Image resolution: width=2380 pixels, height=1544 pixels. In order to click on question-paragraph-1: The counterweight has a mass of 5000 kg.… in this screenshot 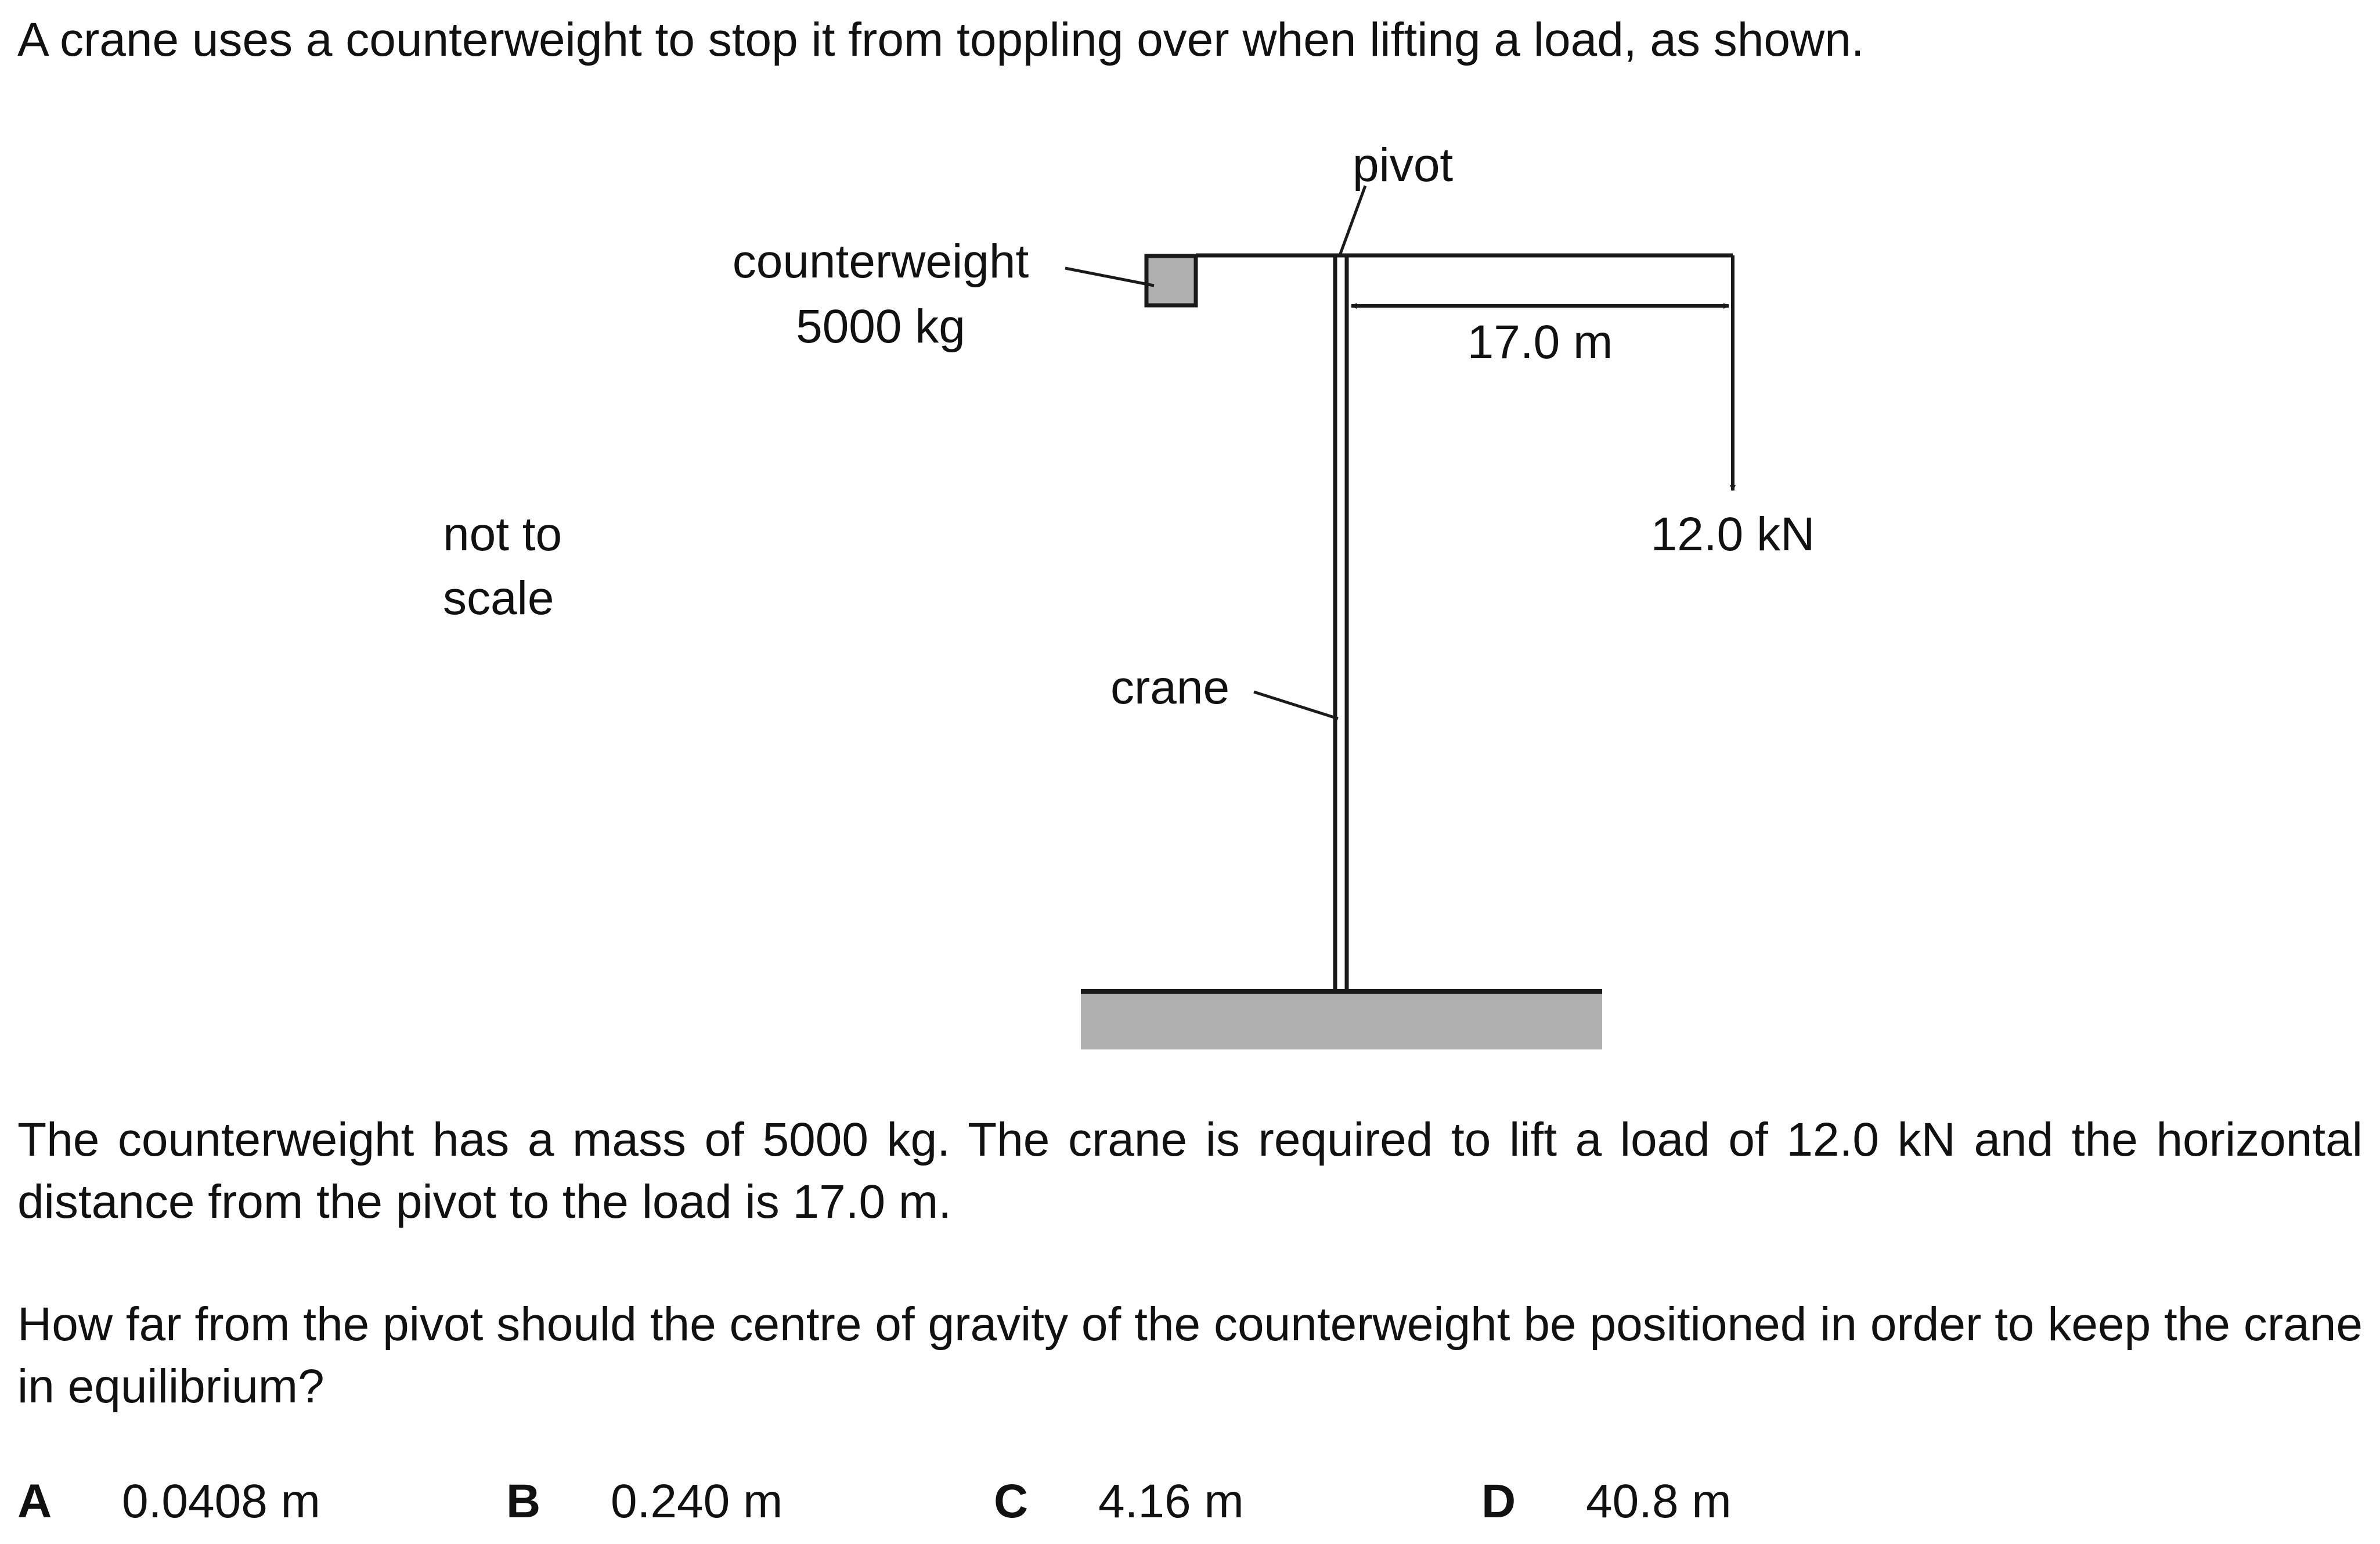, I will do `click(1190, 1170)`.